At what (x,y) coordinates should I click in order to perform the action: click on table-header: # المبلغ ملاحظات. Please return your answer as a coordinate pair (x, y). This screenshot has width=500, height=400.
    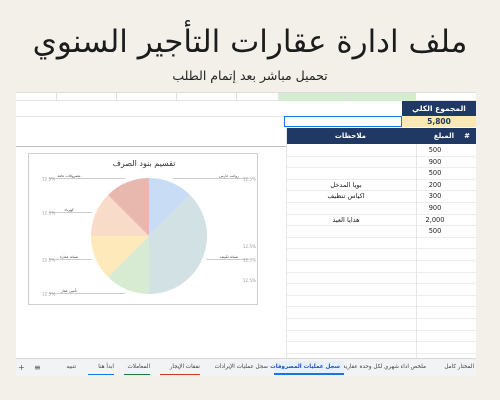
    Looking at the image, I should click on (381, 136).